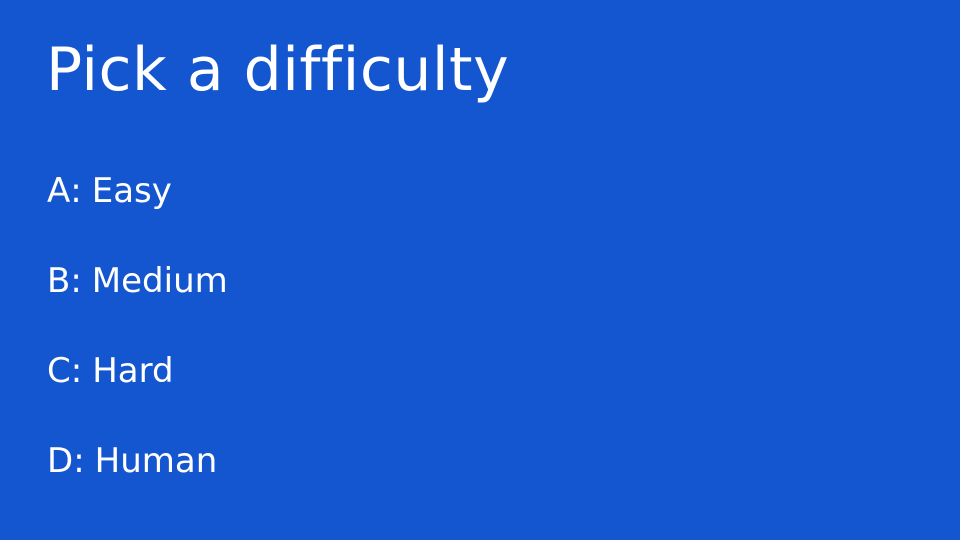  What do you see at coordinates (137, 396) in the screenshot?
I see `difficulty-option-hard: C: Hard` at bounding box center [137, 396].